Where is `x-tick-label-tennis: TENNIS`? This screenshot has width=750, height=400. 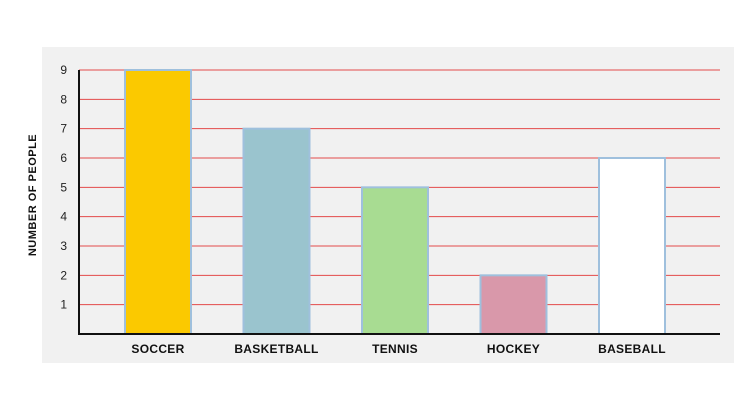 x-tick-label-tennis: TENNIS is located at coordinates (395, 349).